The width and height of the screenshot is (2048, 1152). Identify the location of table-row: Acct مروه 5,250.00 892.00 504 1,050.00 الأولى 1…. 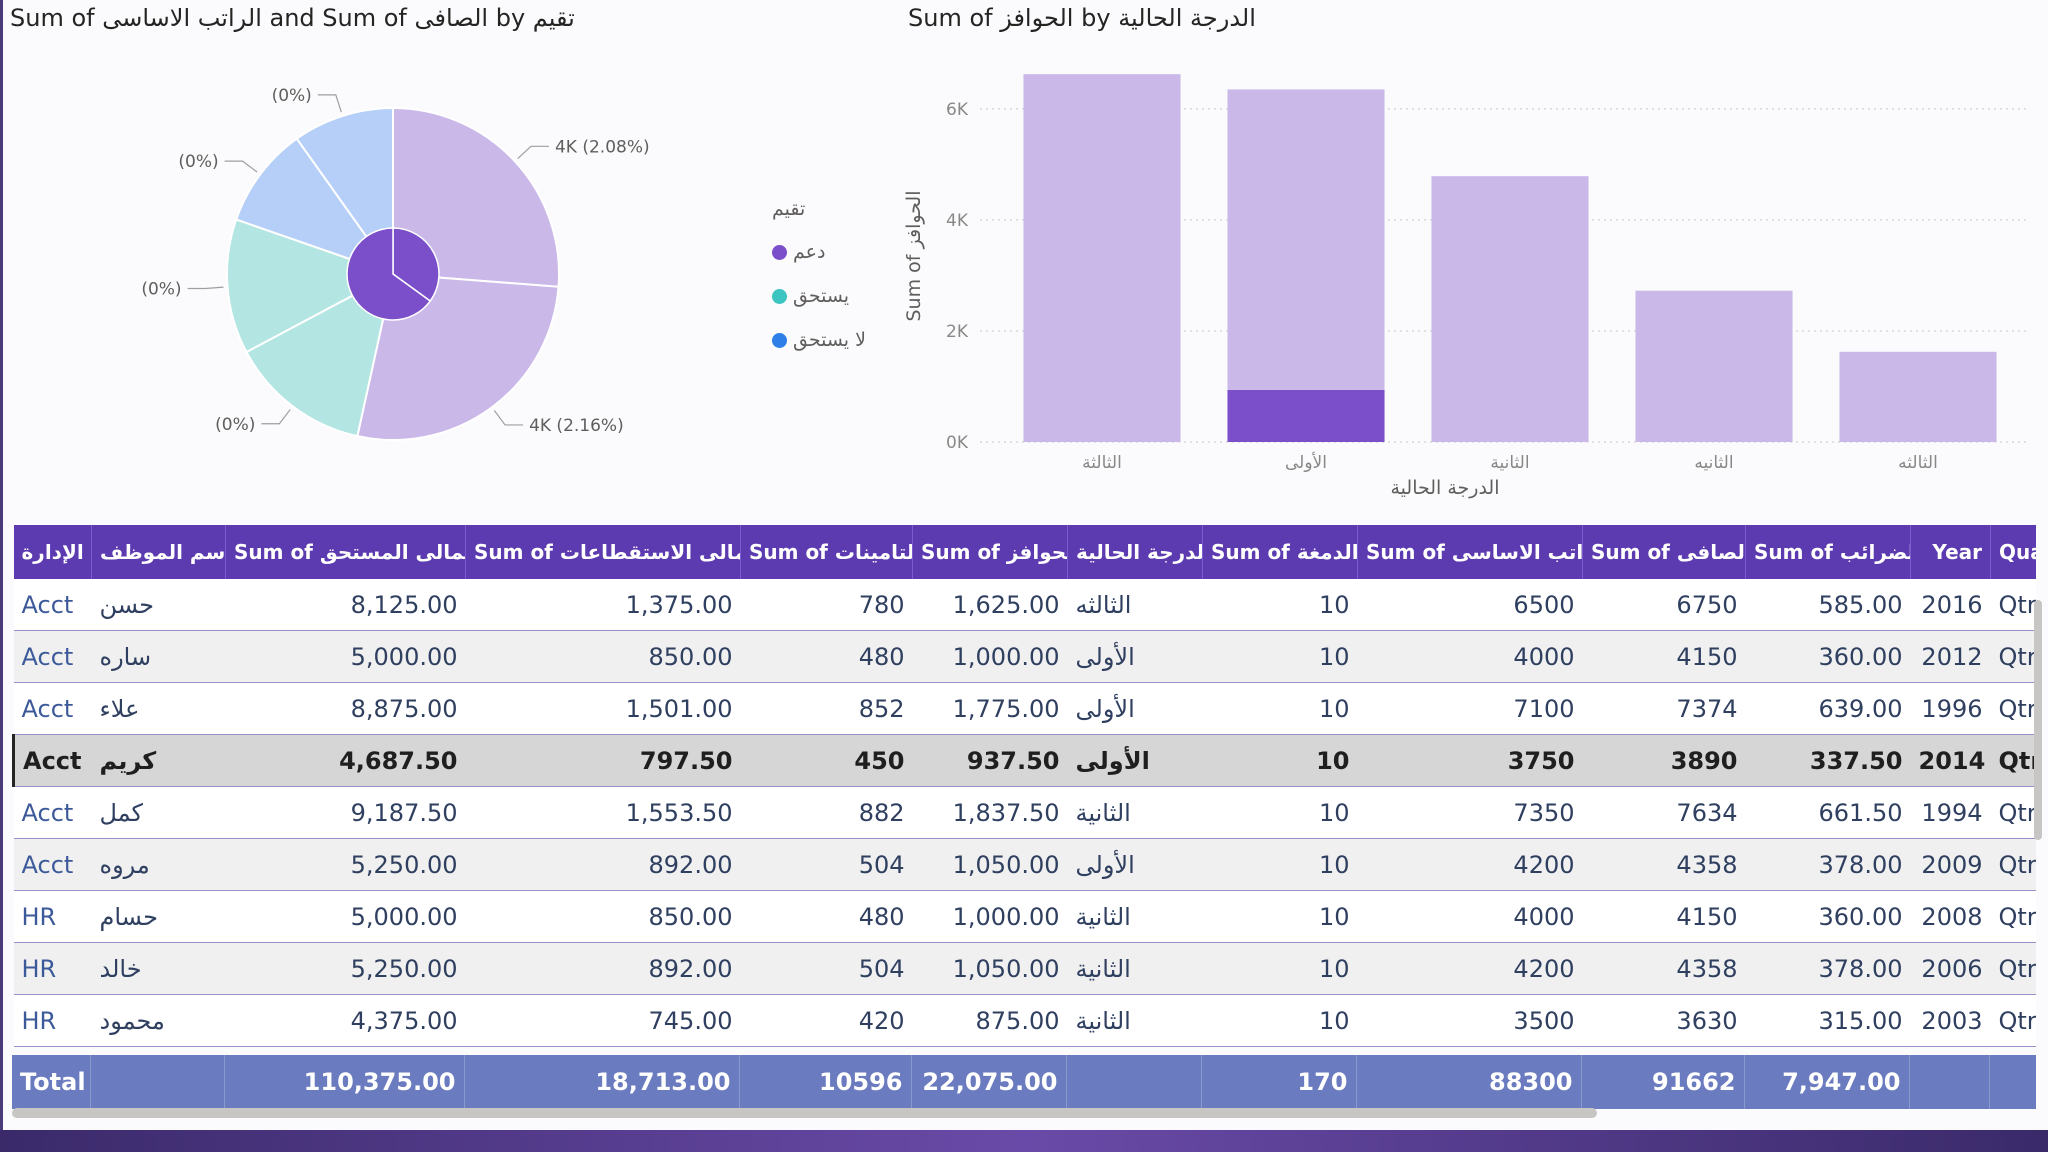
(1024, 864).